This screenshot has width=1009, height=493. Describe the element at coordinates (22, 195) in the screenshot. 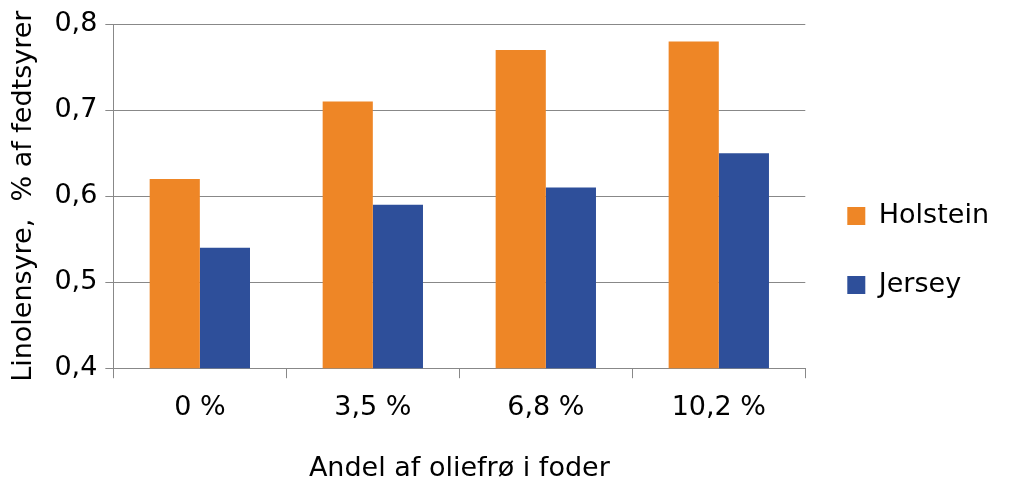

I see `y-axis-title: Linolensyre, % af fedtsyrer` at that location.